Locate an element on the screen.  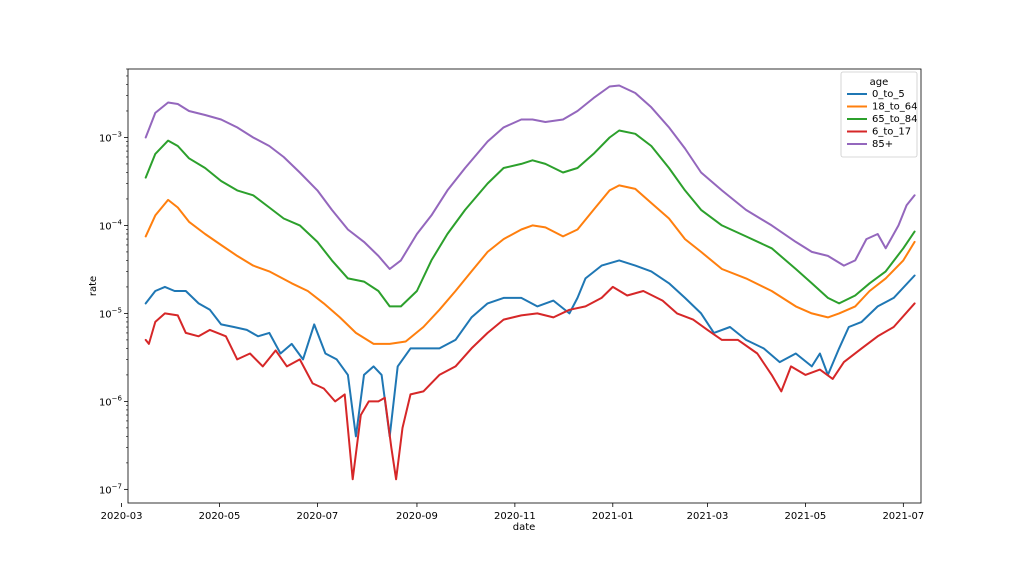
legend-label: 65_to_84 is located at coordinates (895, 119).